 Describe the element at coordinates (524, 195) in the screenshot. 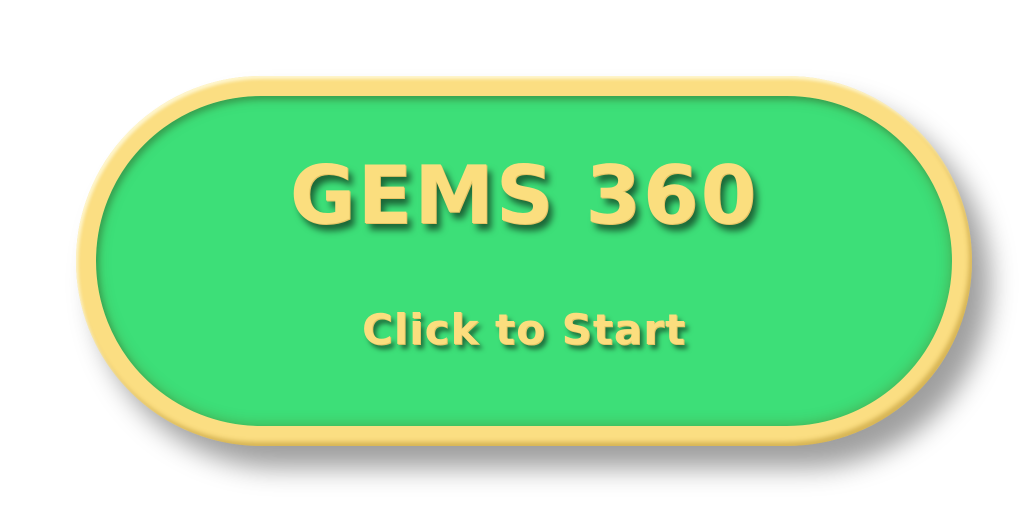

I see `game-title: GEMS 360` at that location.